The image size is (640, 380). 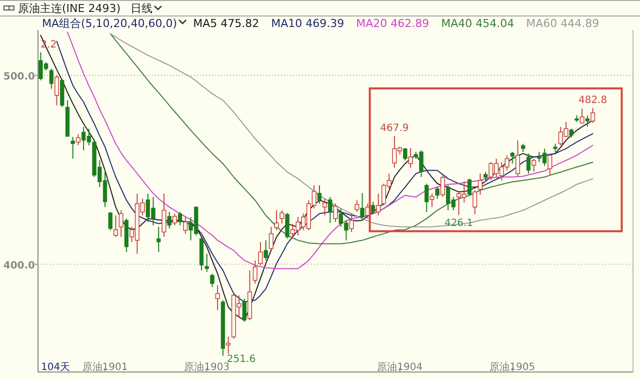 I want to click on text: MA10 469.39, so click(x=307, y=23).